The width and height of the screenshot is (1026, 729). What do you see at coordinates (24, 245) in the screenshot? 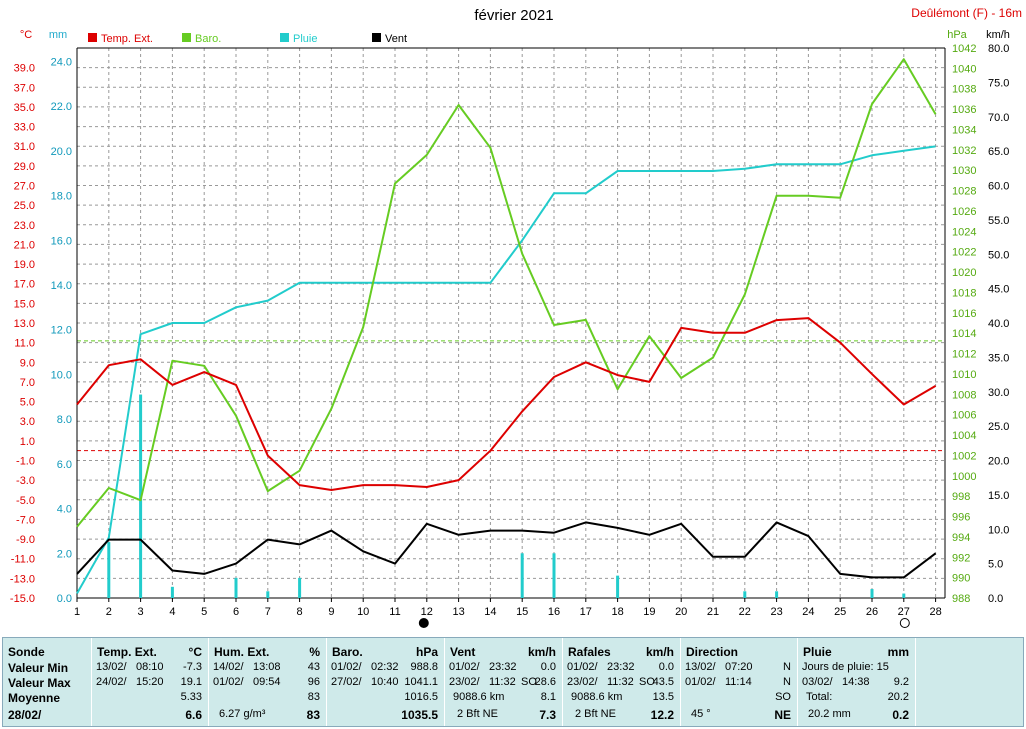
I see `temp-tick-label: 21.0` at bounding box center [24, 245].